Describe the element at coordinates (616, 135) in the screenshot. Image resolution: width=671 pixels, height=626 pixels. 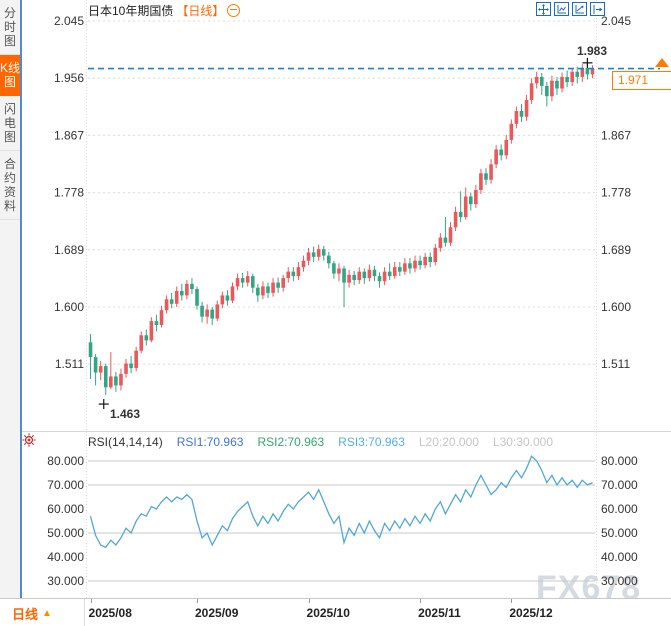
I see `price-axis-label-right: 1.867` at that location.